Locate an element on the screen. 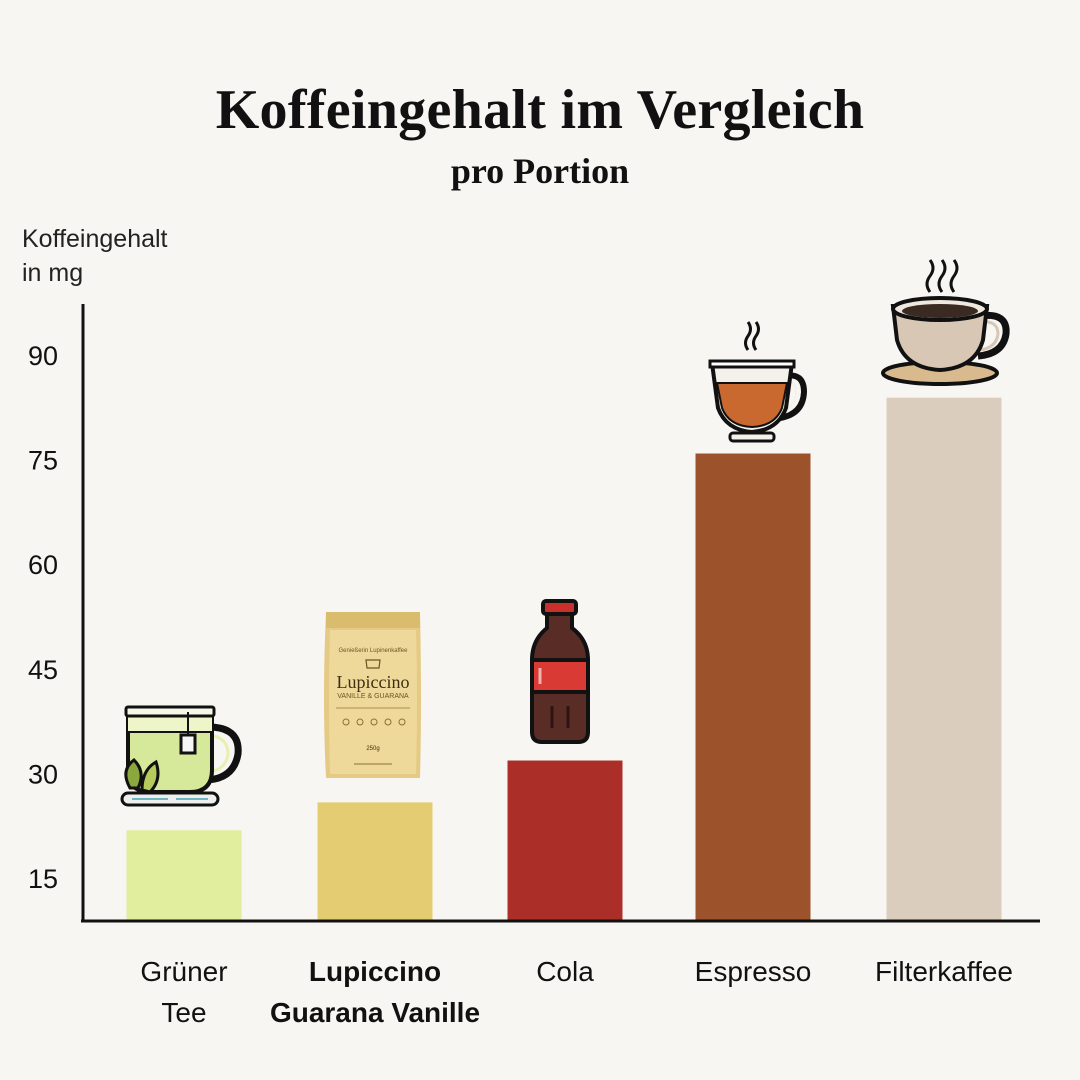  espresso-cup-icon is located at coordinates (758, 382).